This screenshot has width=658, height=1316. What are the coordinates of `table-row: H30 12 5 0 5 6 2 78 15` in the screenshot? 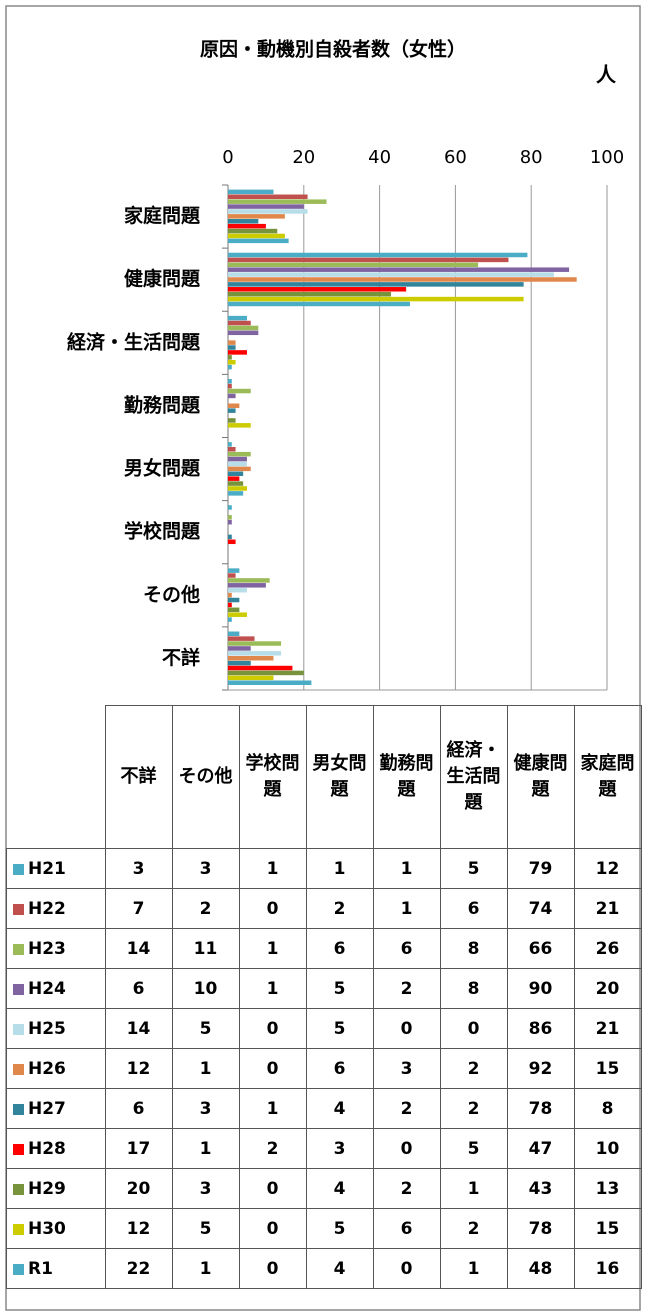 It's located at (324, 1228).